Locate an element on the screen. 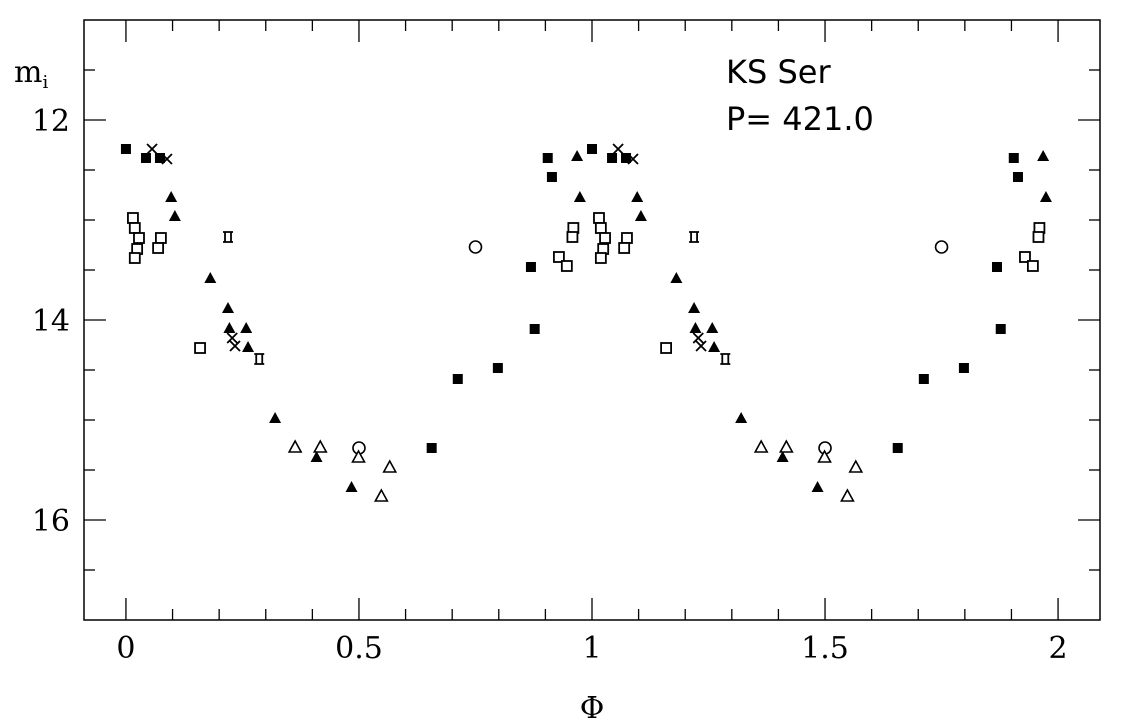 This screenshot has height=728, width=1138. y-tick-labels: 12 14 16 is located at coordinates (51, 321).